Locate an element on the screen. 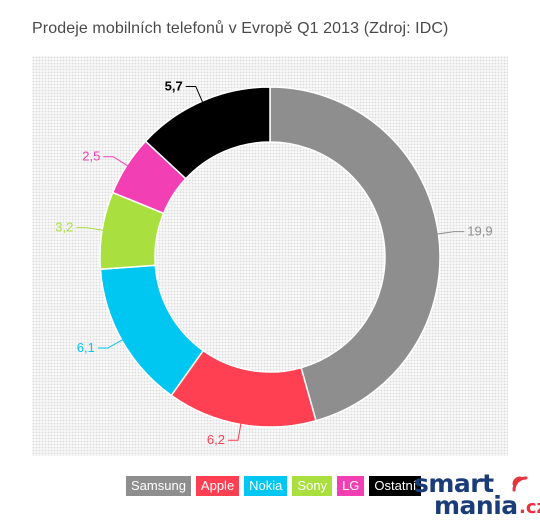  legend-item-ostatní: Ostatní is located at coordinates (395, 486).